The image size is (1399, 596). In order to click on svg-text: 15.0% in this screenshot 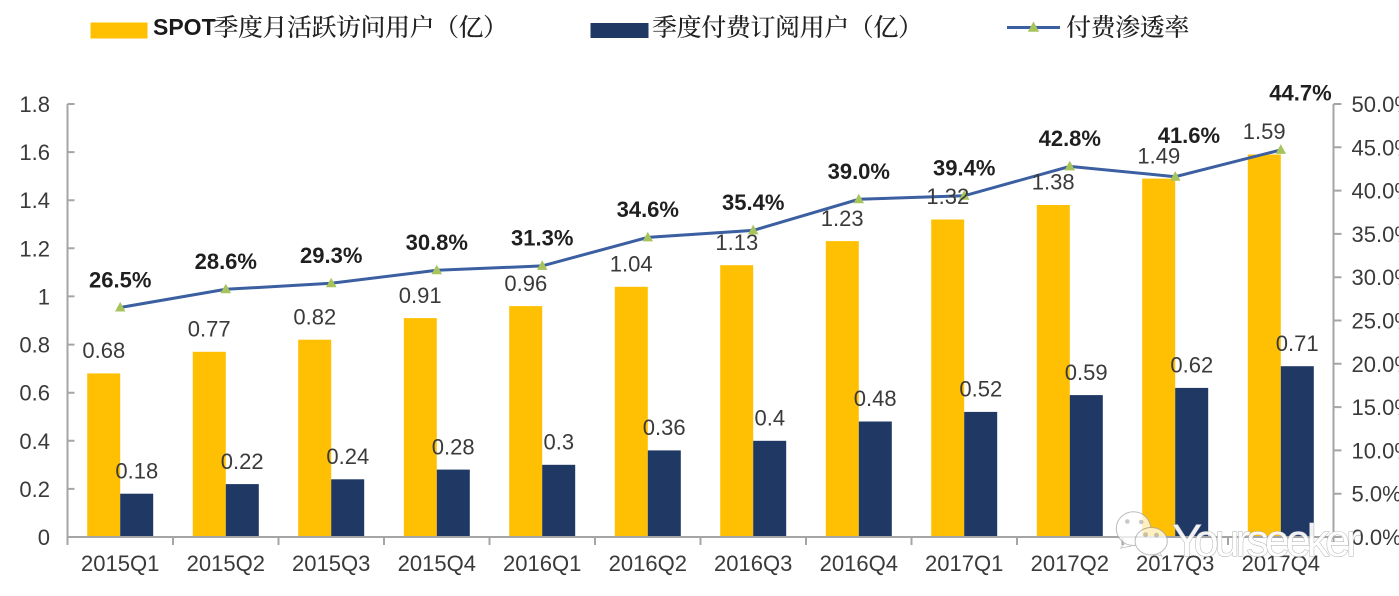, I will do `click(1375, 407)`.